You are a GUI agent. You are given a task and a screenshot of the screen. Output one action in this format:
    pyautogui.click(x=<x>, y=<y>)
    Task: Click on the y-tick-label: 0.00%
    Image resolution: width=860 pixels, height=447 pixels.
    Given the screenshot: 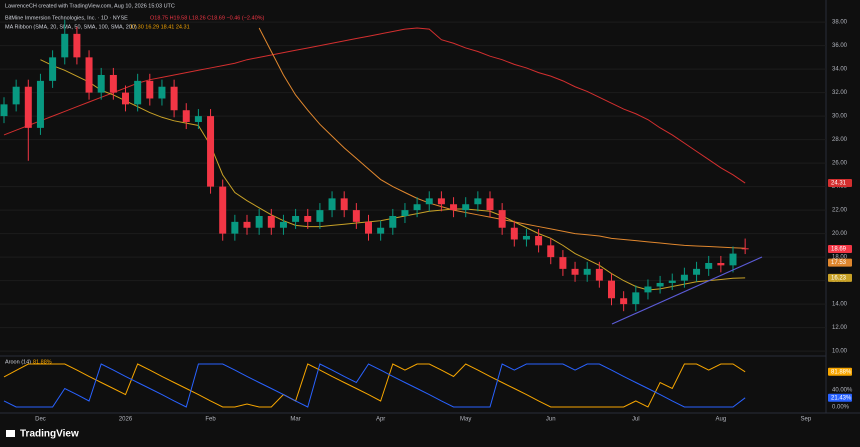 What is the action you would take?
    pyautogui.click(x=841, y=408)
    